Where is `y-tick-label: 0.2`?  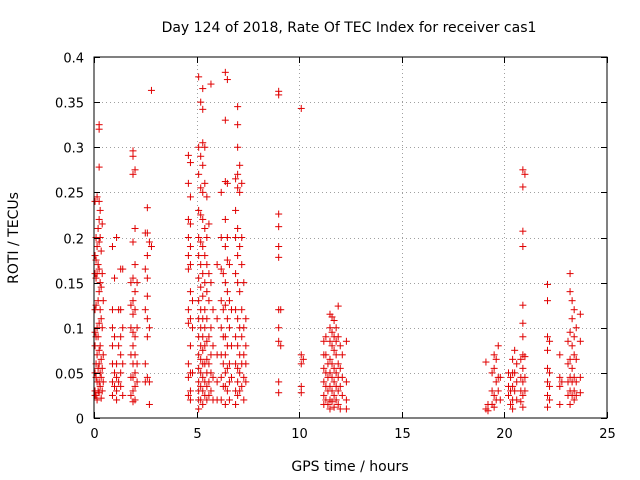 y-tick-label: 0.2 is located at coordinates (73, 240).